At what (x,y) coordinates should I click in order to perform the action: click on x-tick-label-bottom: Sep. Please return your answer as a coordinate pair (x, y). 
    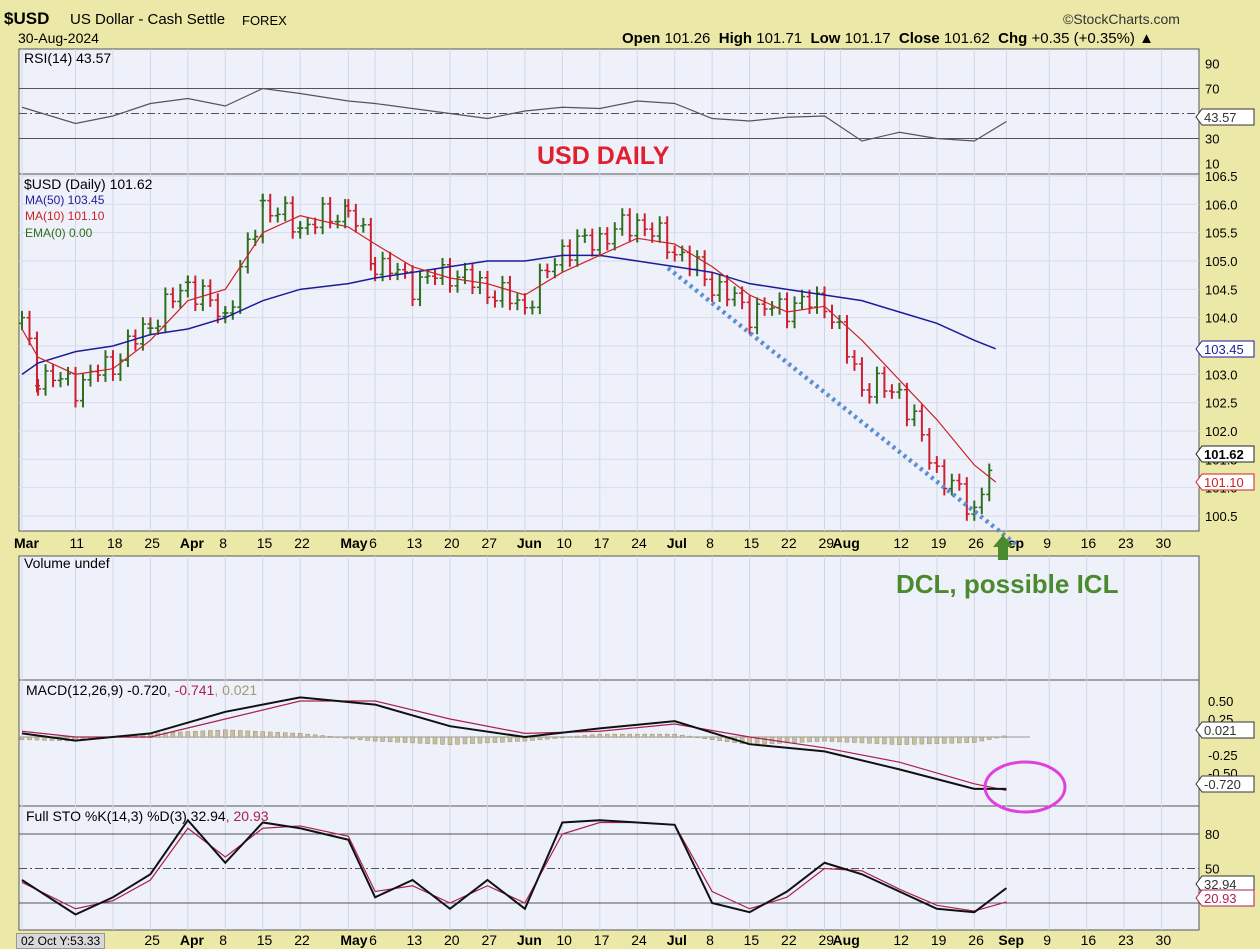
    Looking at the image, I should click on (1011, 940).